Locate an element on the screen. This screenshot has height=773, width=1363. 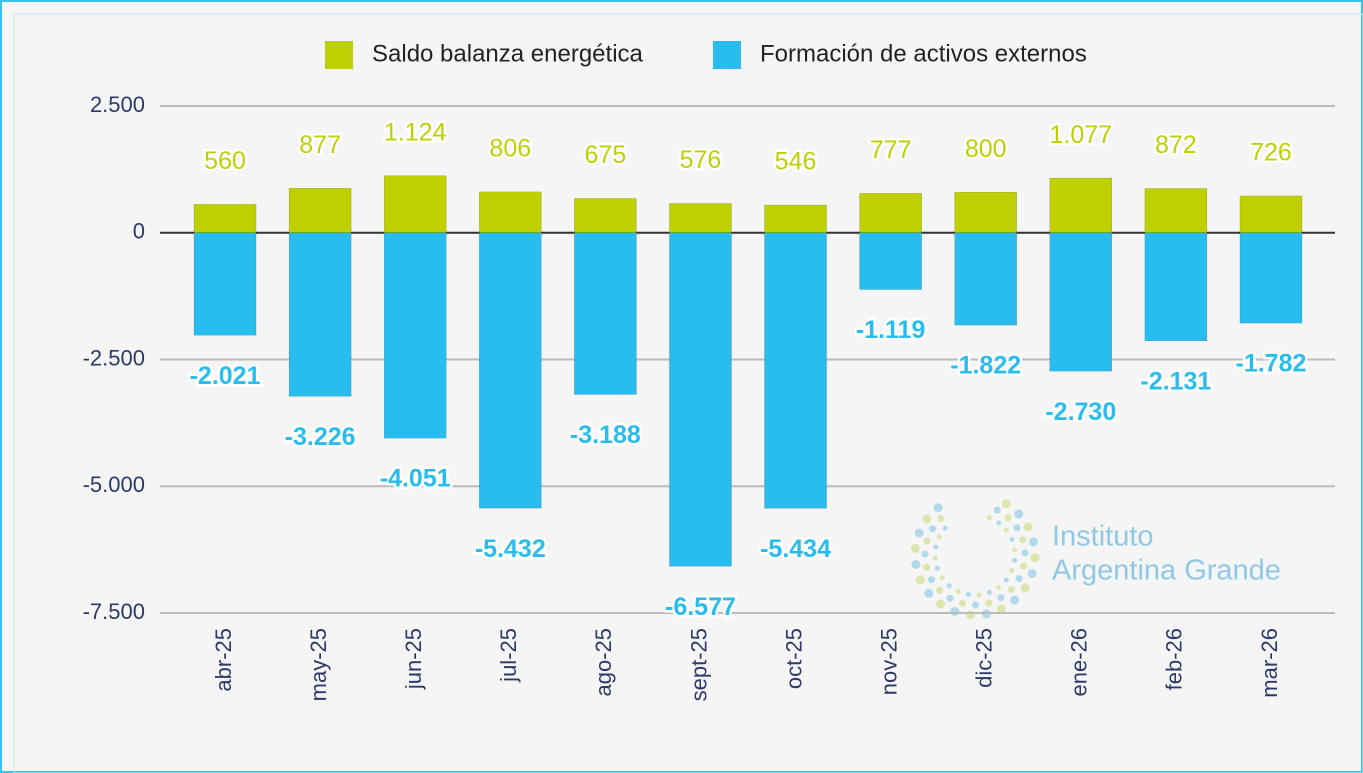
data-label: 806 is located at coordinates (510, 148).